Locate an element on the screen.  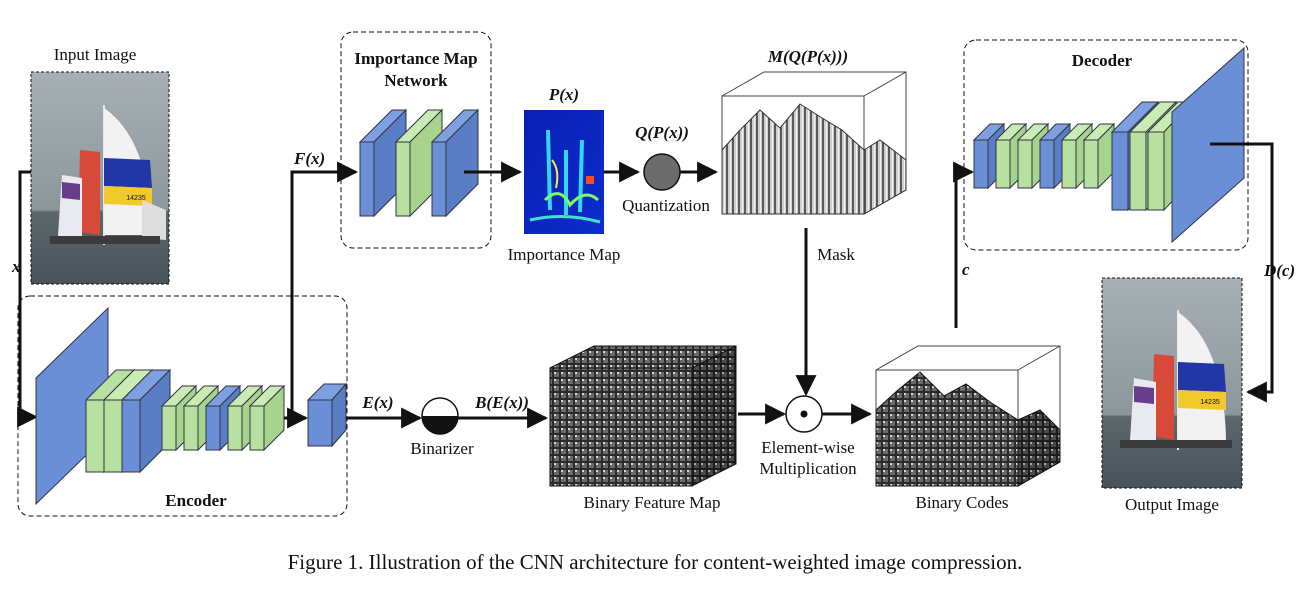
importance-network-box is located at coordinates (416, 140).